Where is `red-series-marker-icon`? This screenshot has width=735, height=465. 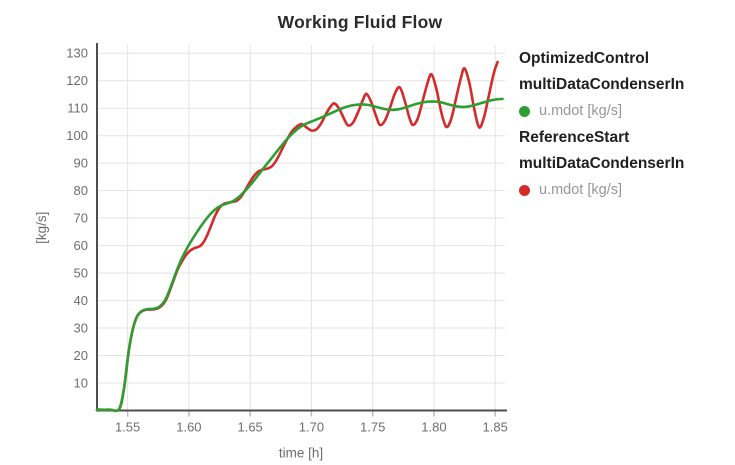 red-series-marker-icon is located at coordinates (524, 190).